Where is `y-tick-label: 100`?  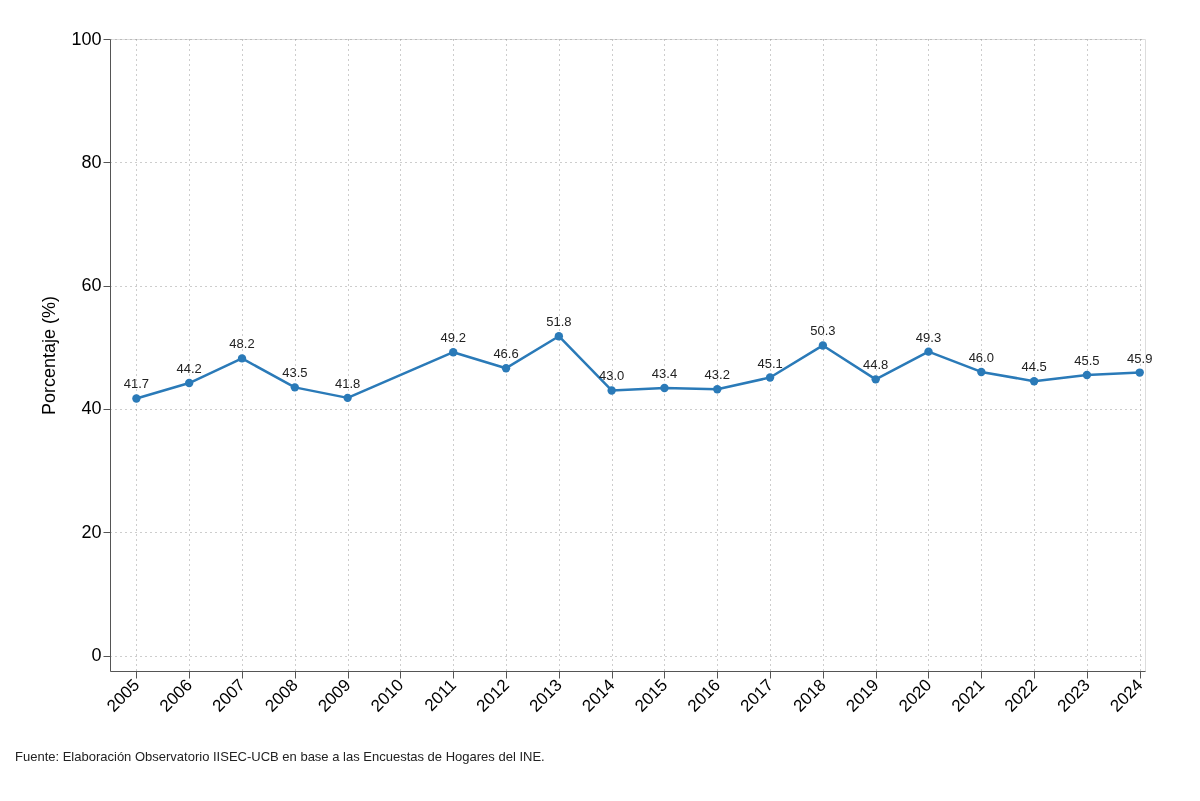 y-tick-label: 100 is located at coordinates (86, 38).